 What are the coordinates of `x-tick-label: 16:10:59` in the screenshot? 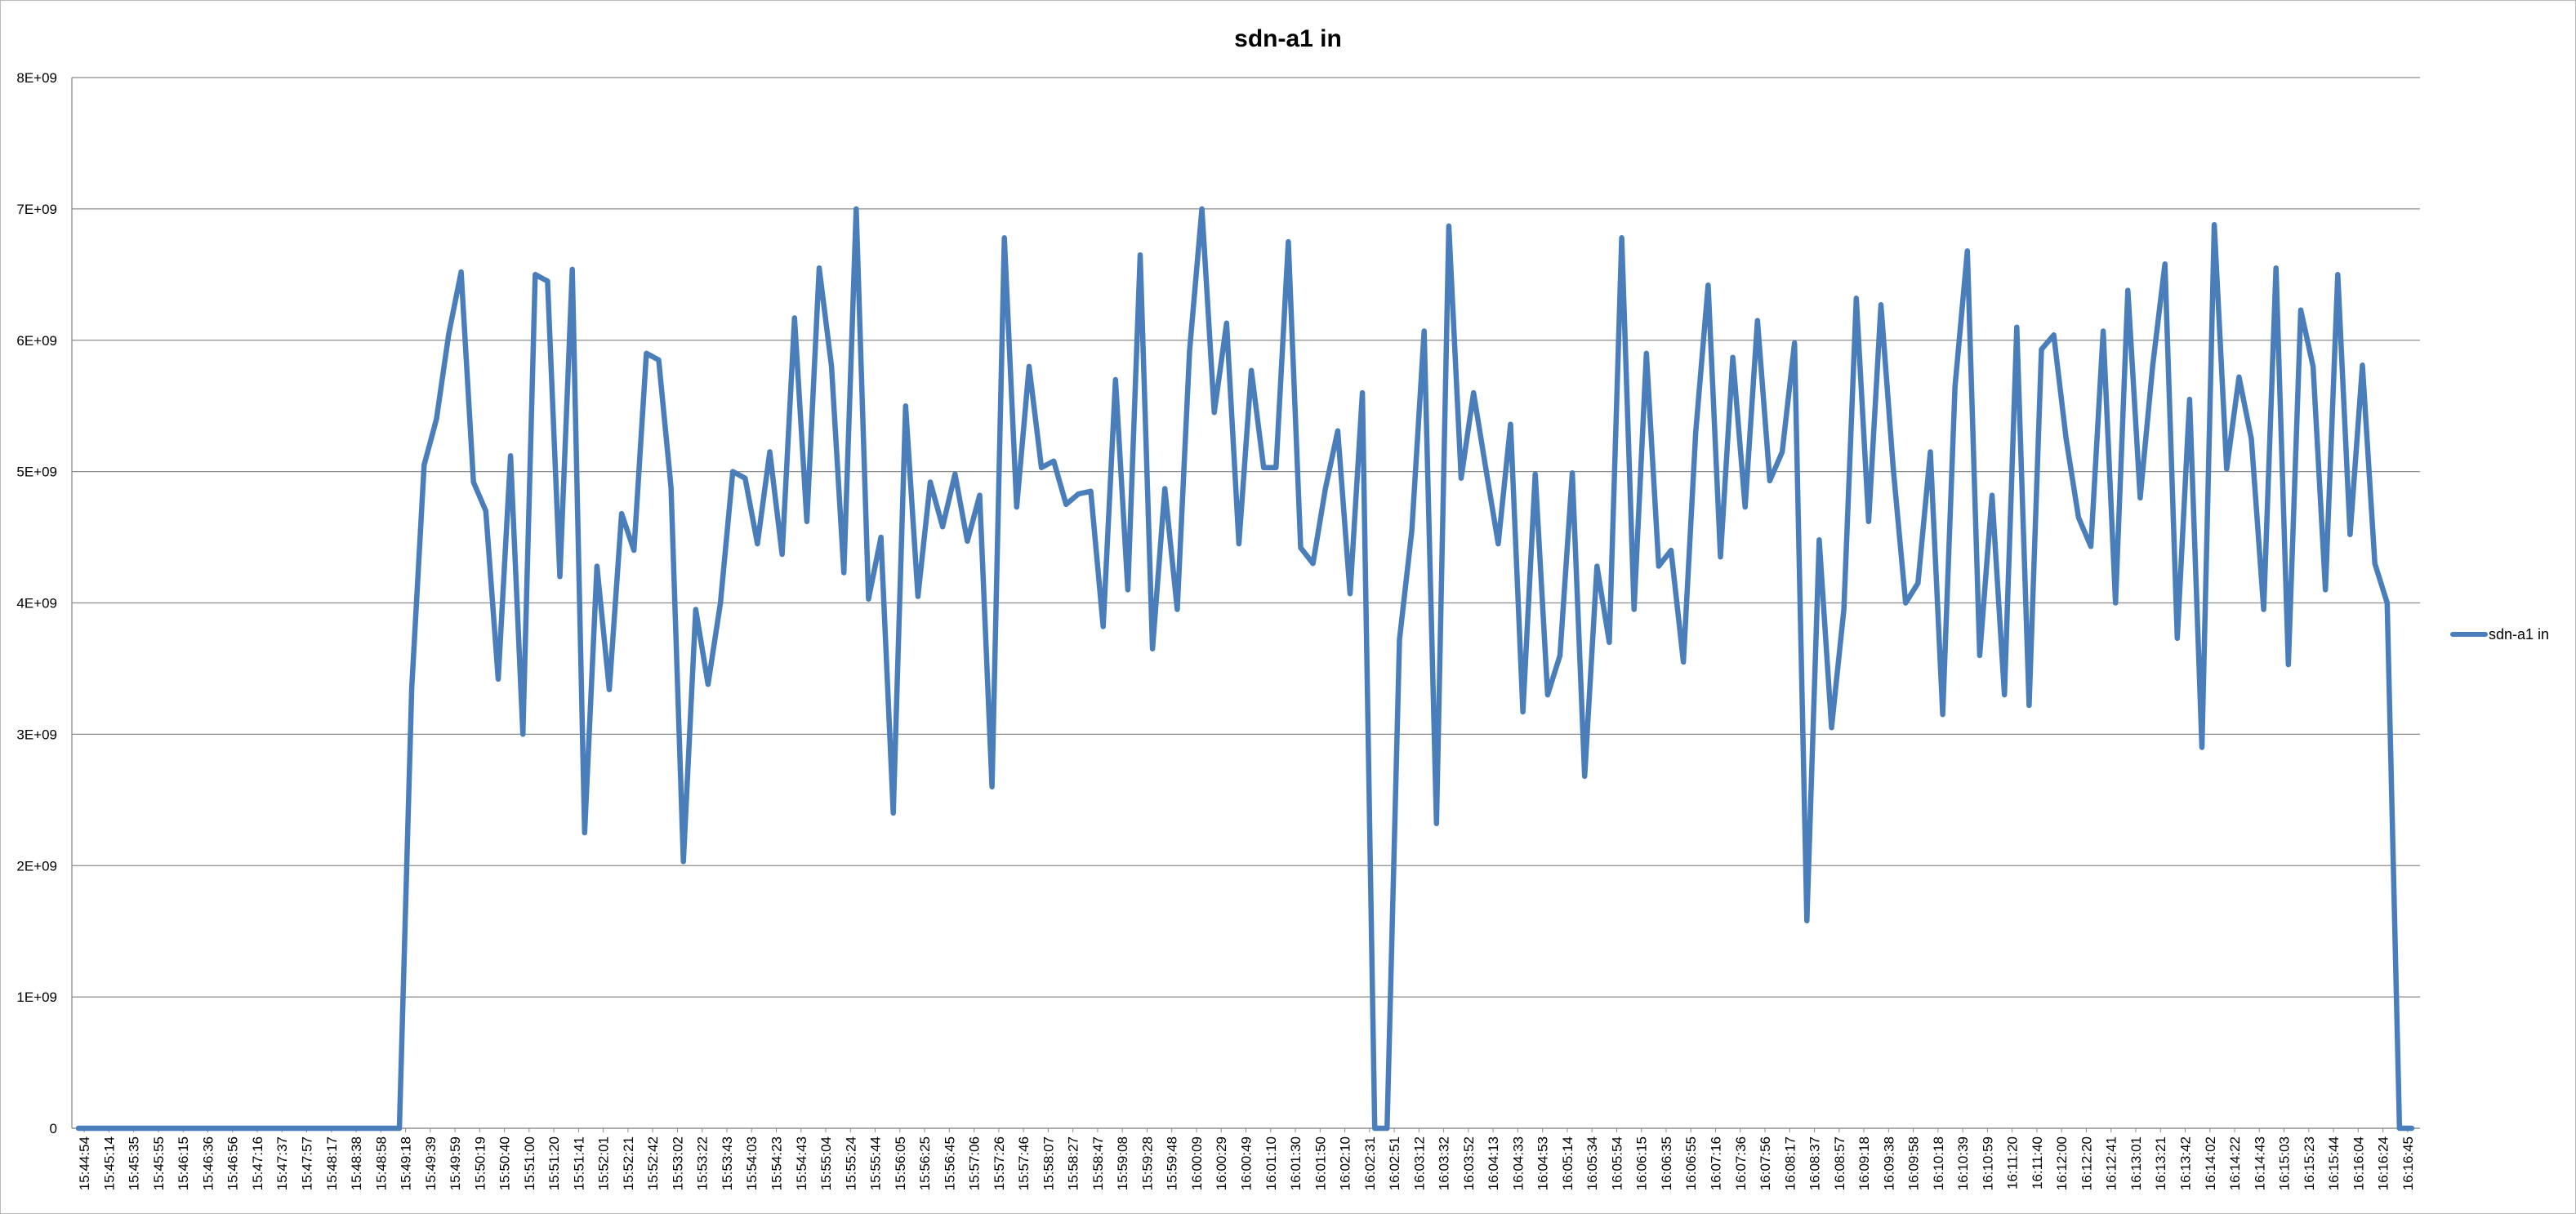 It's located at (1987, 1163).